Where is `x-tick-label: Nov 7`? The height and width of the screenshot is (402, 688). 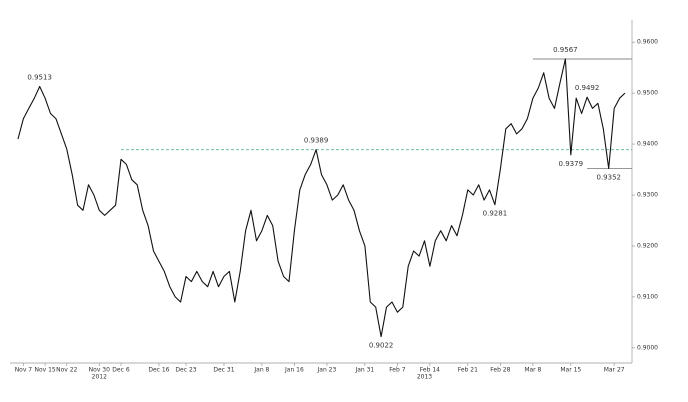
x-tick-label: Nov 7 is located at coordinates (24, 370).